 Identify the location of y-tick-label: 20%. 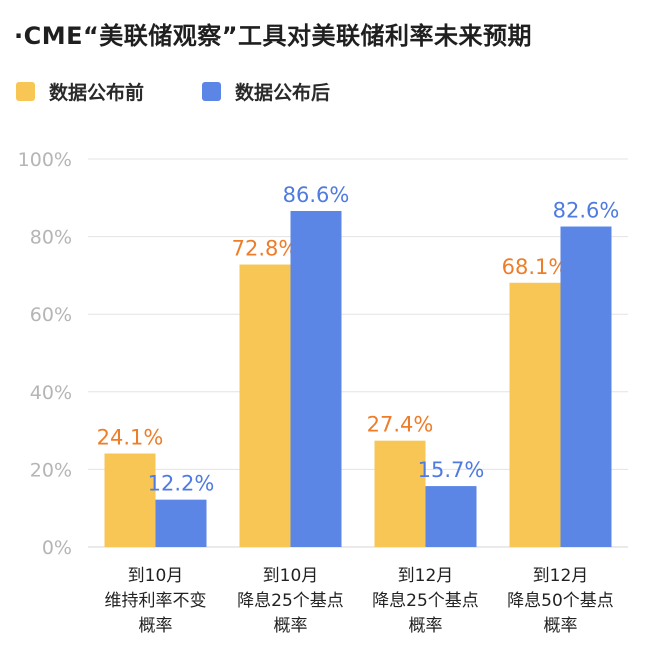
(51, 470).